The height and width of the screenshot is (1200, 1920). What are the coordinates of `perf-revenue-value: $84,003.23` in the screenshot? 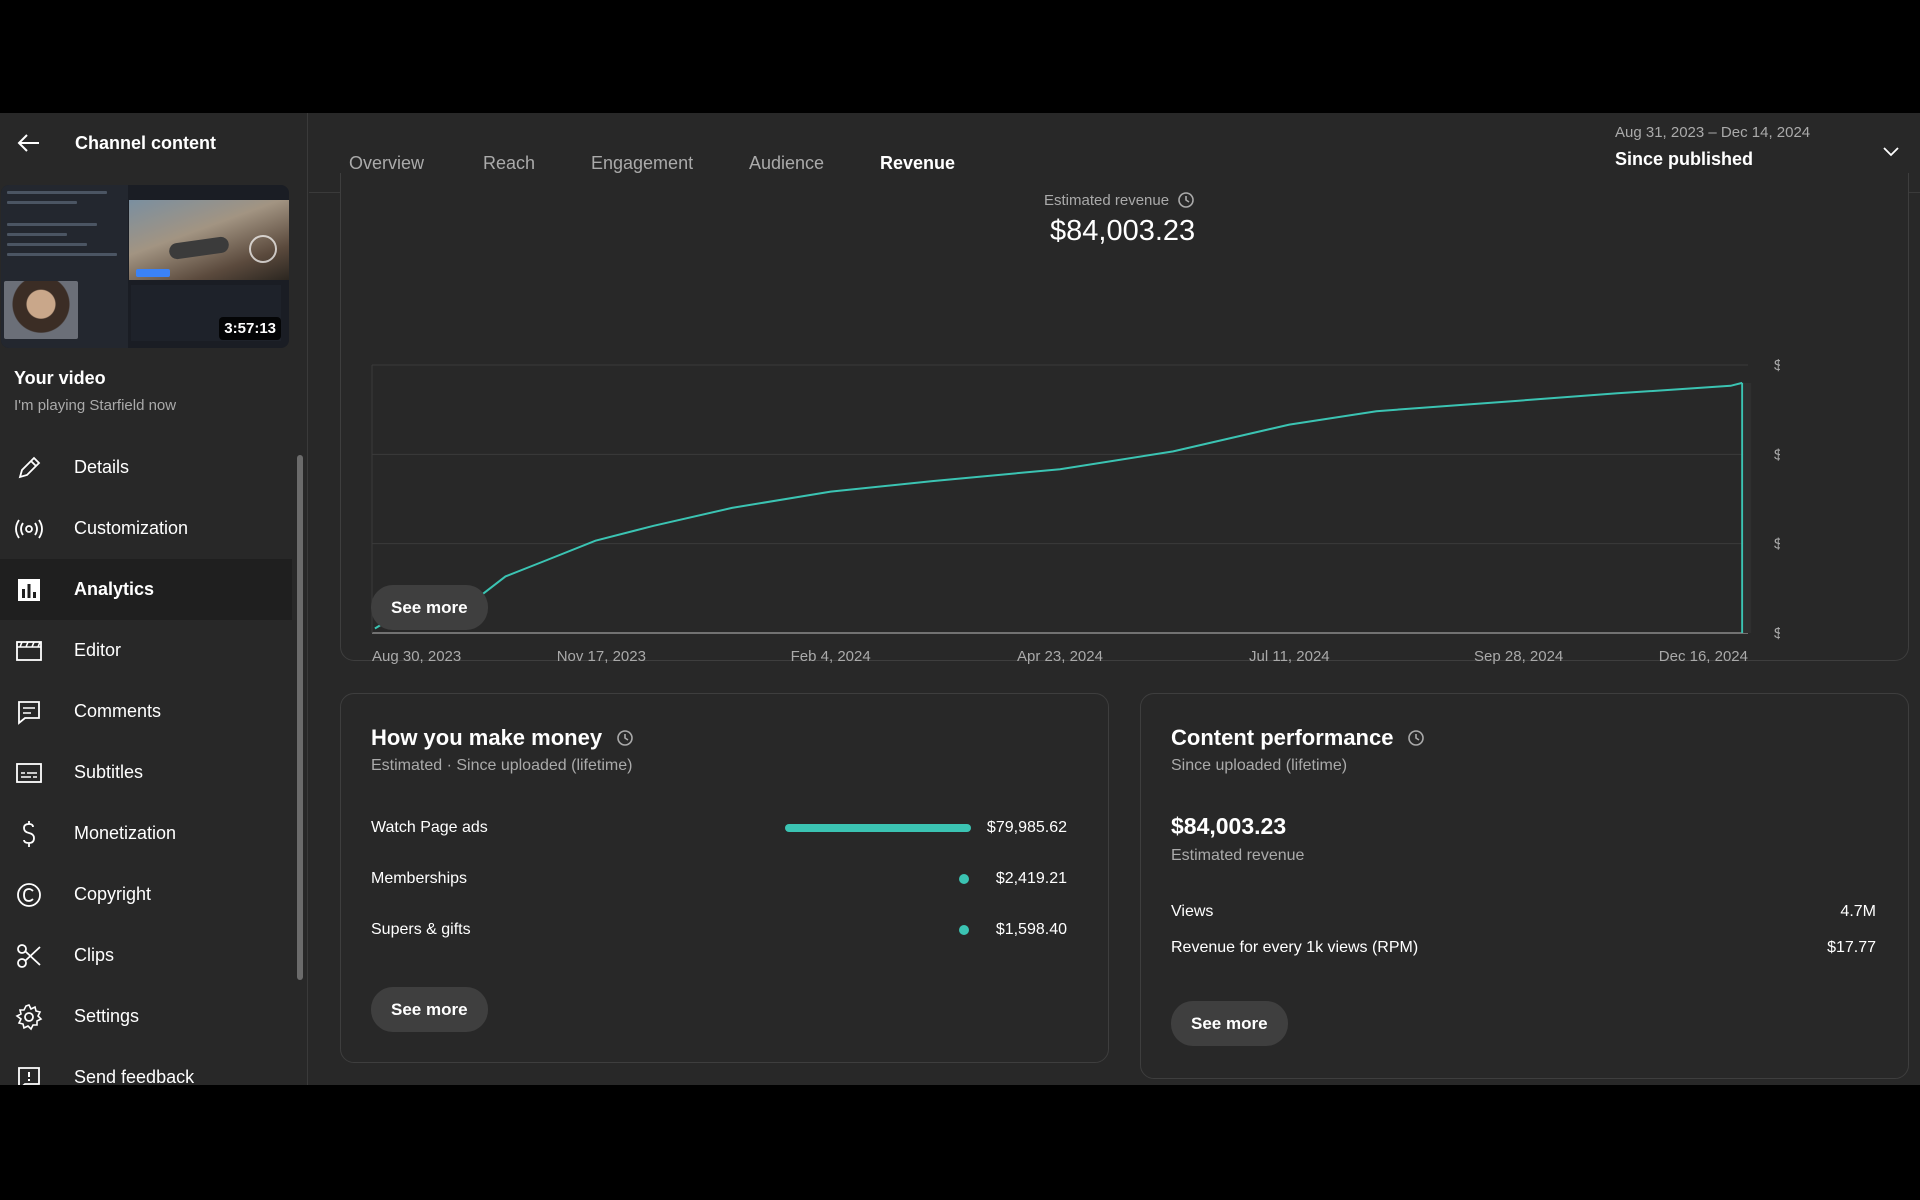 It's located at (1229, 826).